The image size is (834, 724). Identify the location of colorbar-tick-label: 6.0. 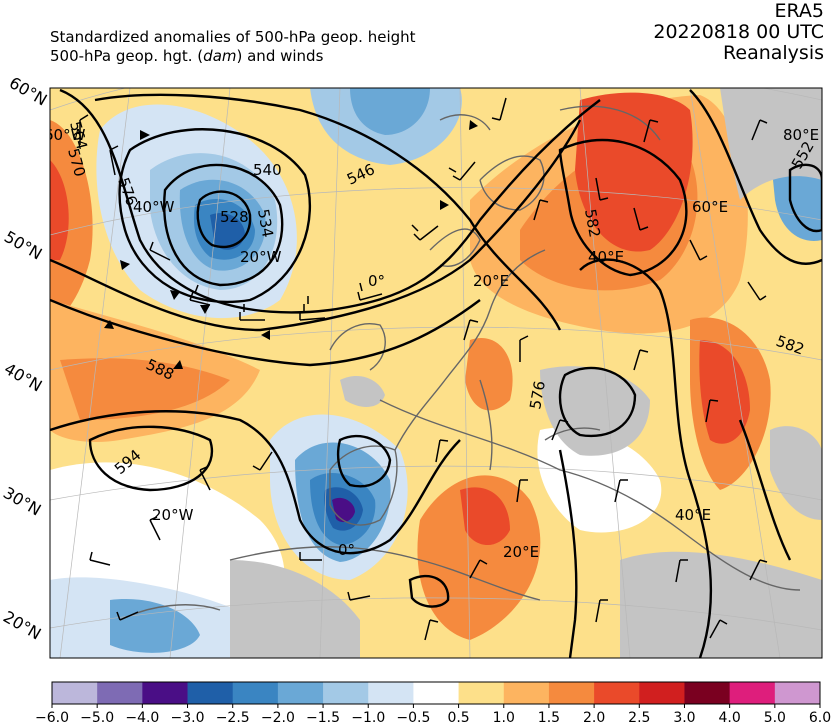
(820, 717).